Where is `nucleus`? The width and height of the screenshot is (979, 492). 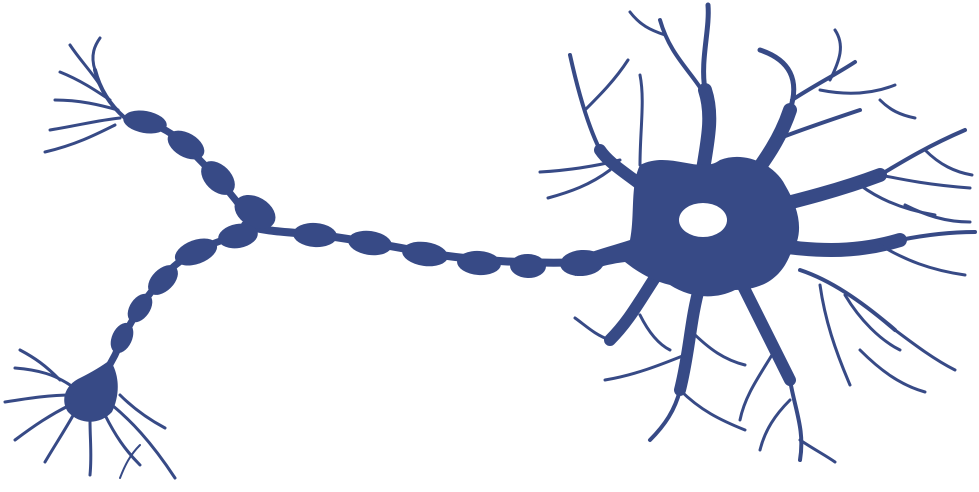
nucleus is located at coordinates (703, 220).